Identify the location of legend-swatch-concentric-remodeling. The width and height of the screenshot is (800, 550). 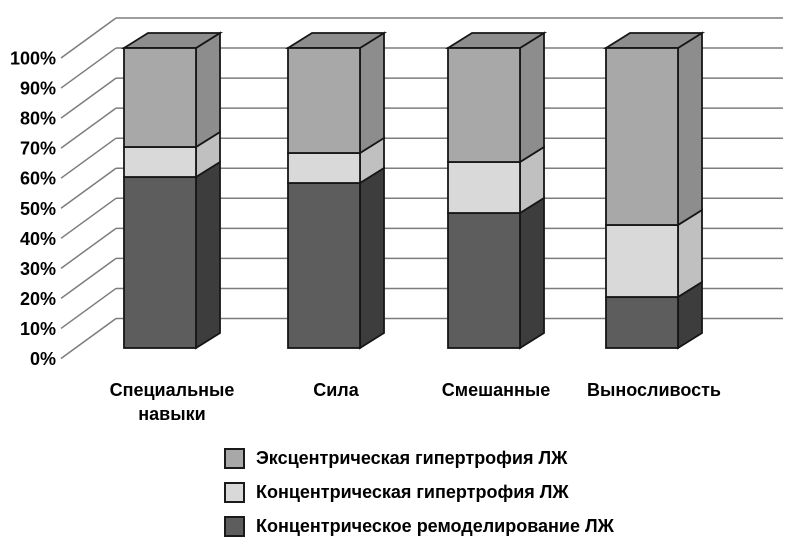
(234, 526).